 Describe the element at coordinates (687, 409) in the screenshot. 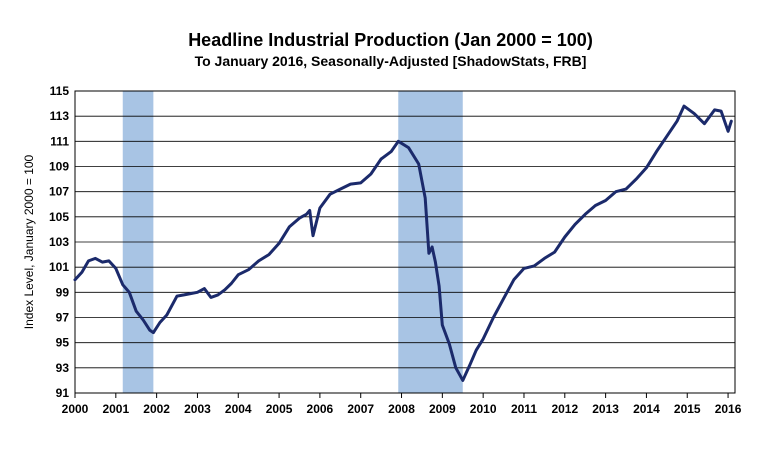

I see `x-tick-2015: 2015` at that location.